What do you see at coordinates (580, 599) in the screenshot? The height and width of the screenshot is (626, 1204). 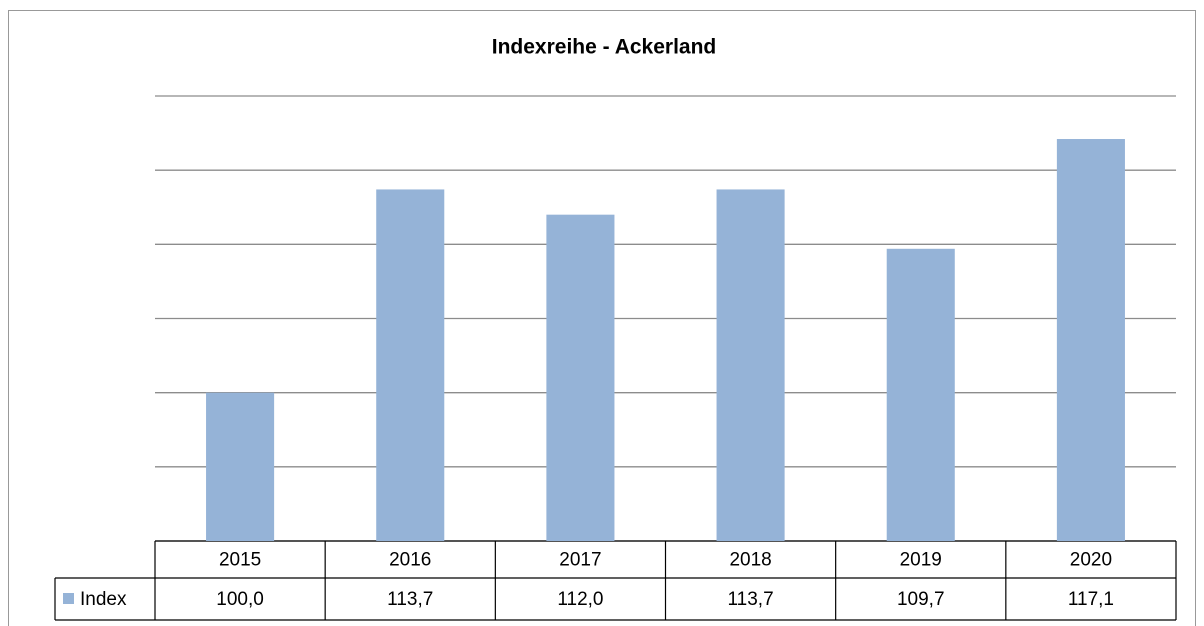 I see `value-label: 112,0` at bounding box center [580, 599].